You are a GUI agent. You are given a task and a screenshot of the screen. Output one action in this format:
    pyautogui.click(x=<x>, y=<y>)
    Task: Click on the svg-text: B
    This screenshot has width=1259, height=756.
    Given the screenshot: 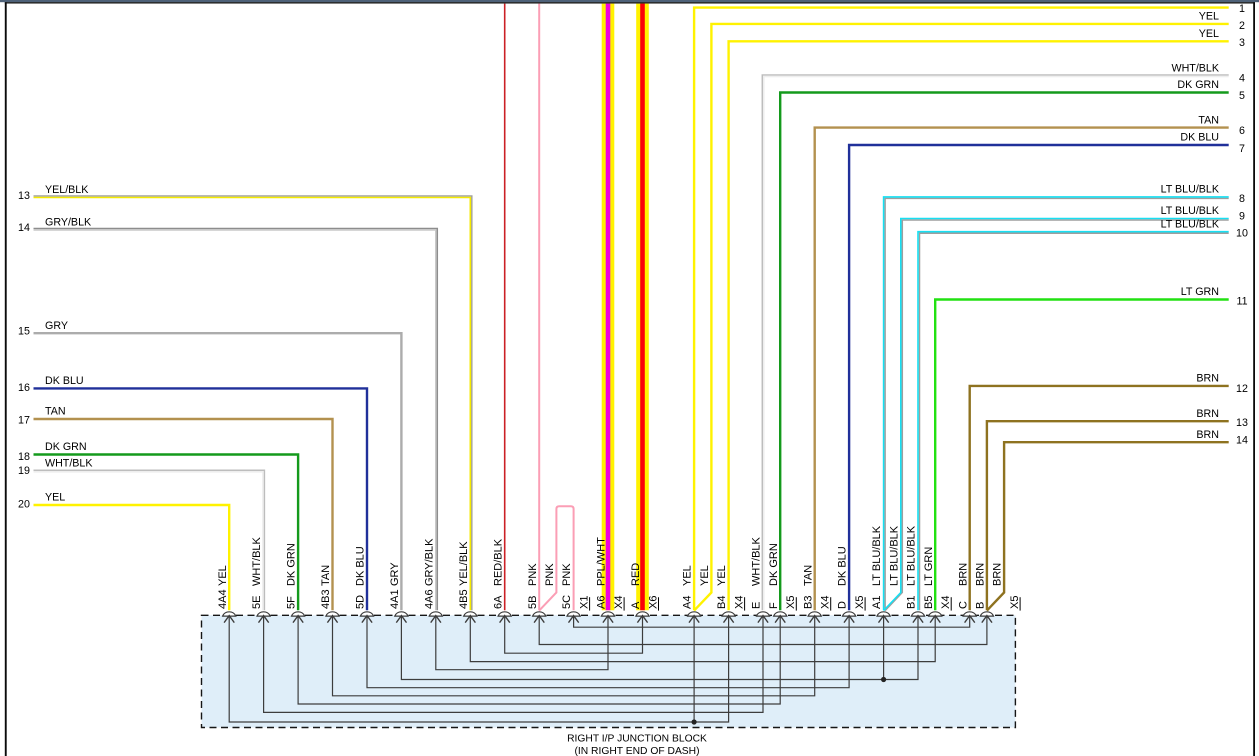 What is the action you would take?
    pyautogui.click(x=981, y=605)
    